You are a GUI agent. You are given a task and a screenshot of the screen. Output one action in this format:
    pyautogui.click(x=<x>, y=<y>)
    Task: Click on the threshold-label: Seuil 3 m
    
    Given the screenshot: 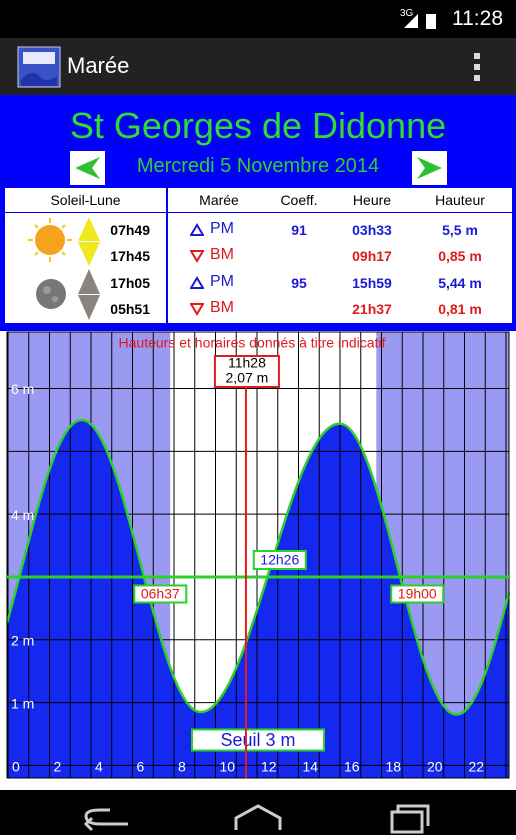 What is the action you would take?
    pyautogui.click(x=257, y=740)
    